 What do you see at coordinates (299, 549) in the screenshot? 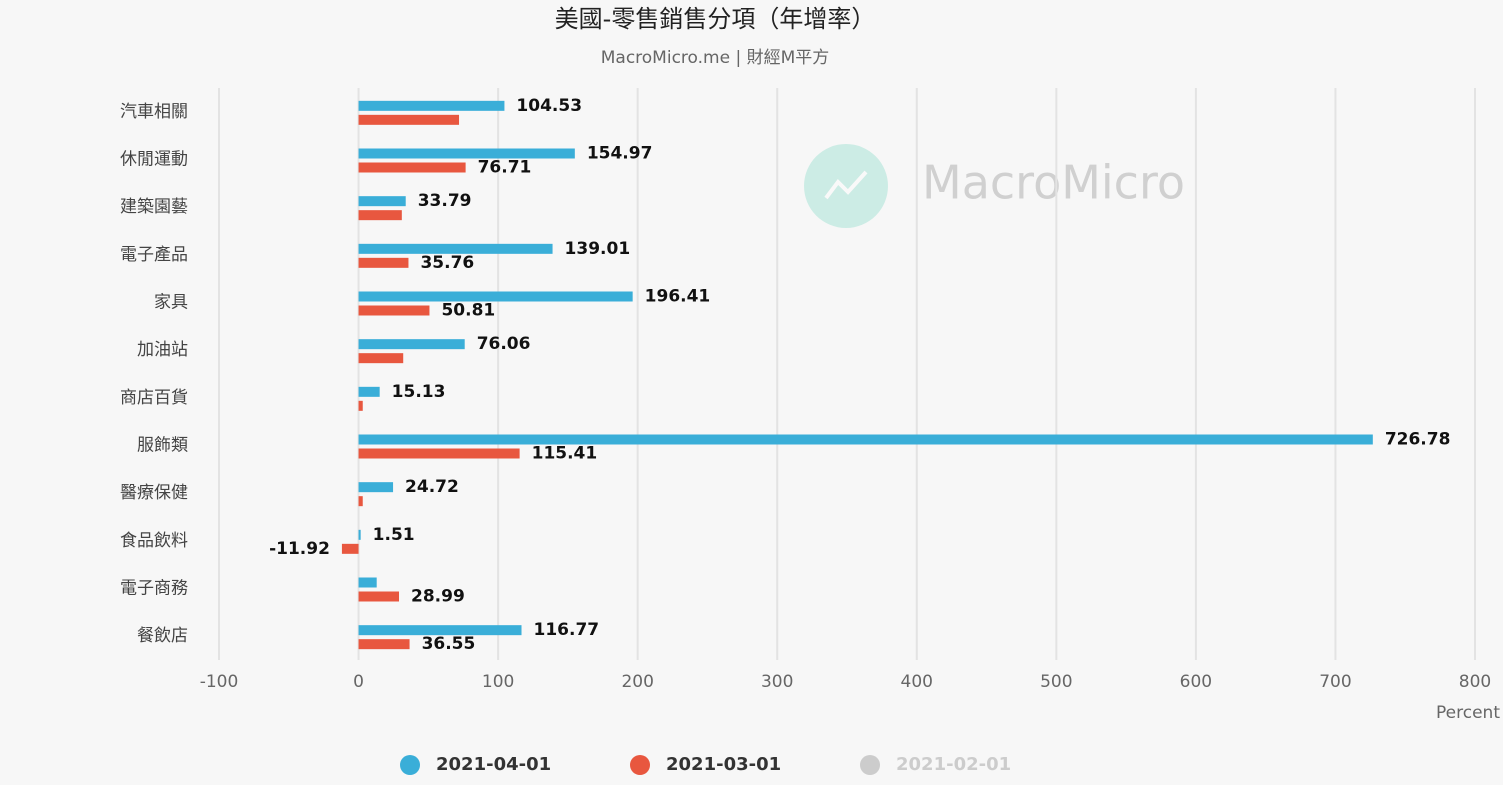
I see `data-label: -11.92` at bounding box center [299, 549].